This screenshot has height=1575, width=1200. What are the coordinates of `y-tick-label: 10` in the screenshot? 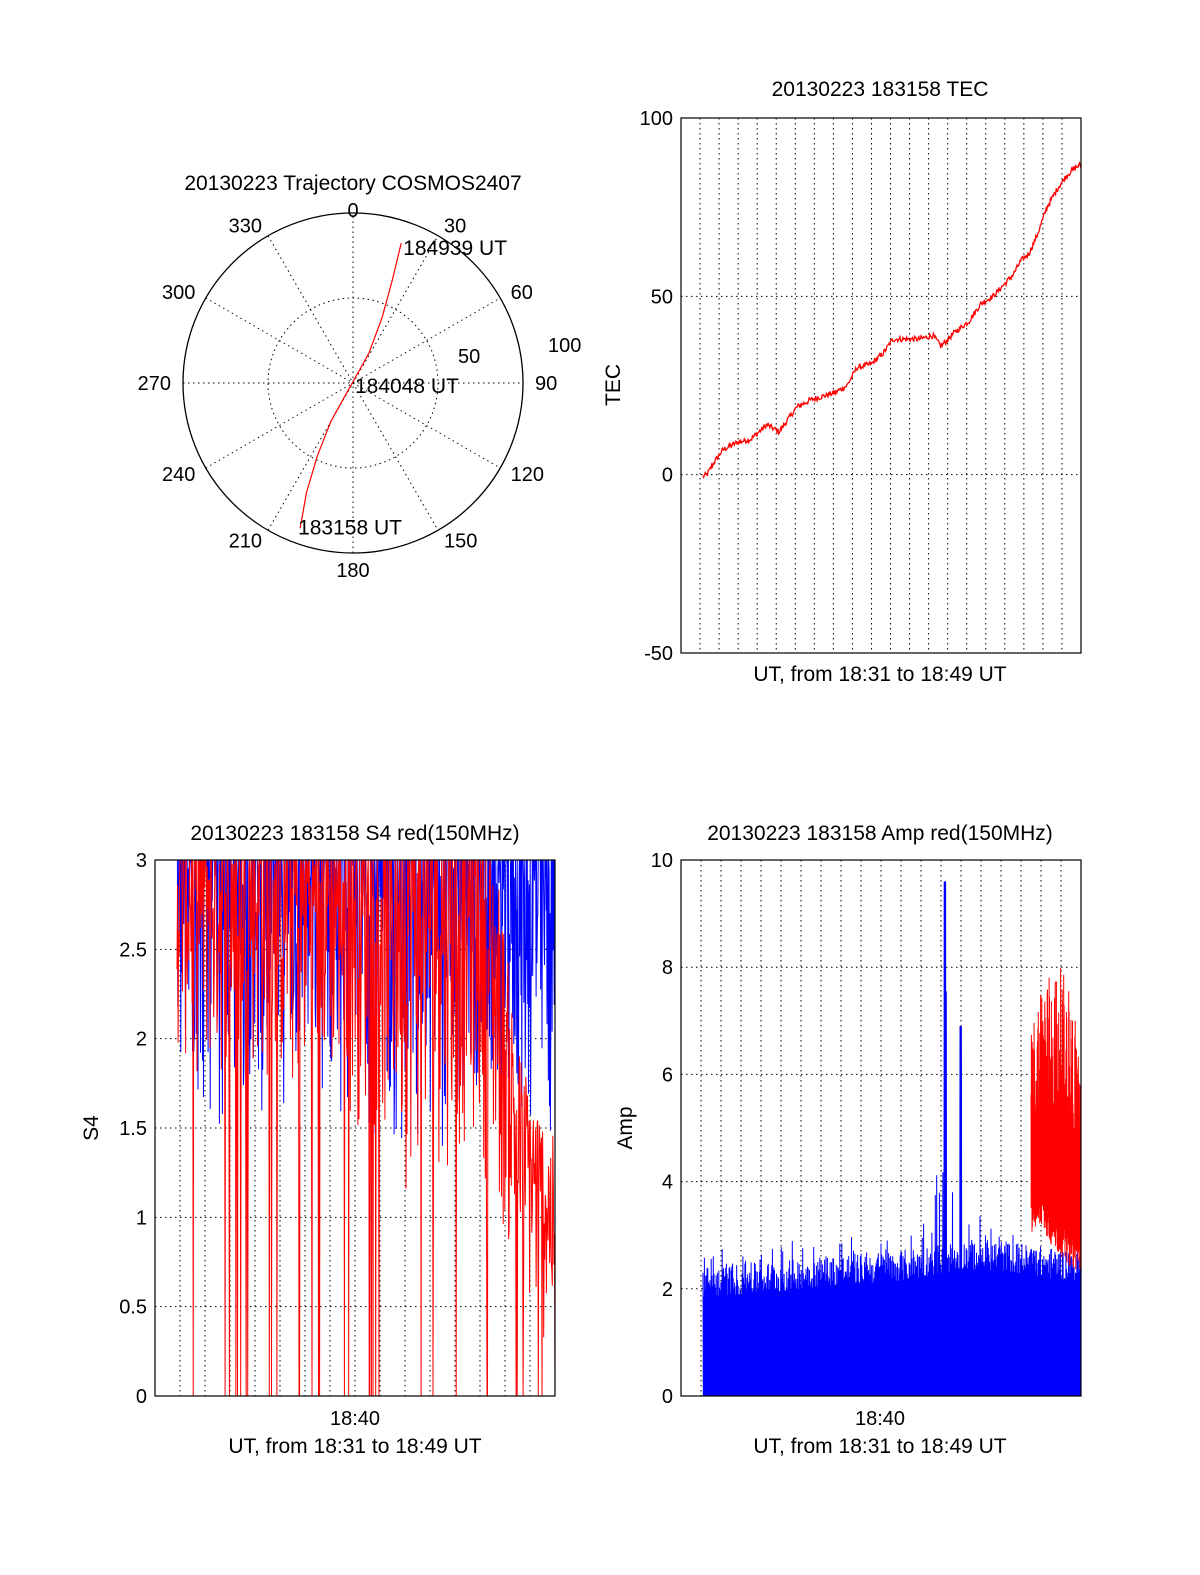 It's located at (662, 861).